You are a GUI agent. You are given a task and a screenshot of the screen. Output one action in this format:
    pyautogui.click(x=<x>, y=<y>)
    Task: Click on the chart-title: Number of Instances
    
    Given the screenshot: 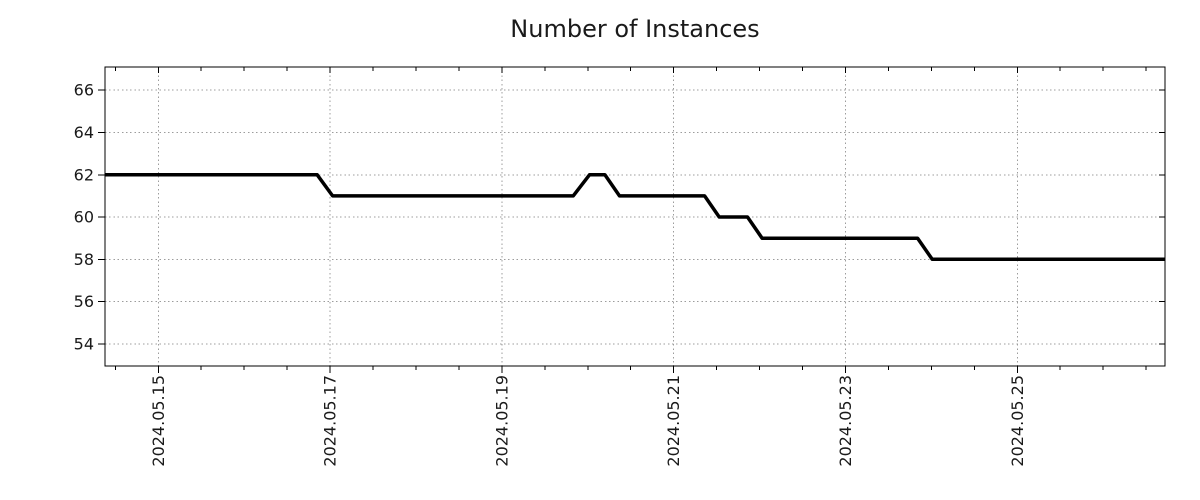 What is the action you would take?
    pyautogui.click(x=635, y=29)
    